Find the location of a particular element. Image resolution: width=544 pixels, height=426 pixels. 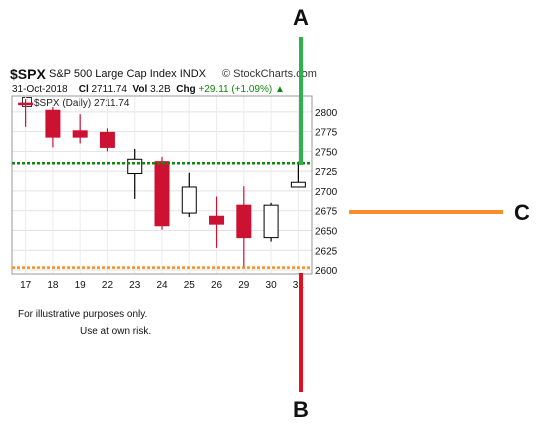

x-tick-label: 24 is located at coordinates (162, 285).